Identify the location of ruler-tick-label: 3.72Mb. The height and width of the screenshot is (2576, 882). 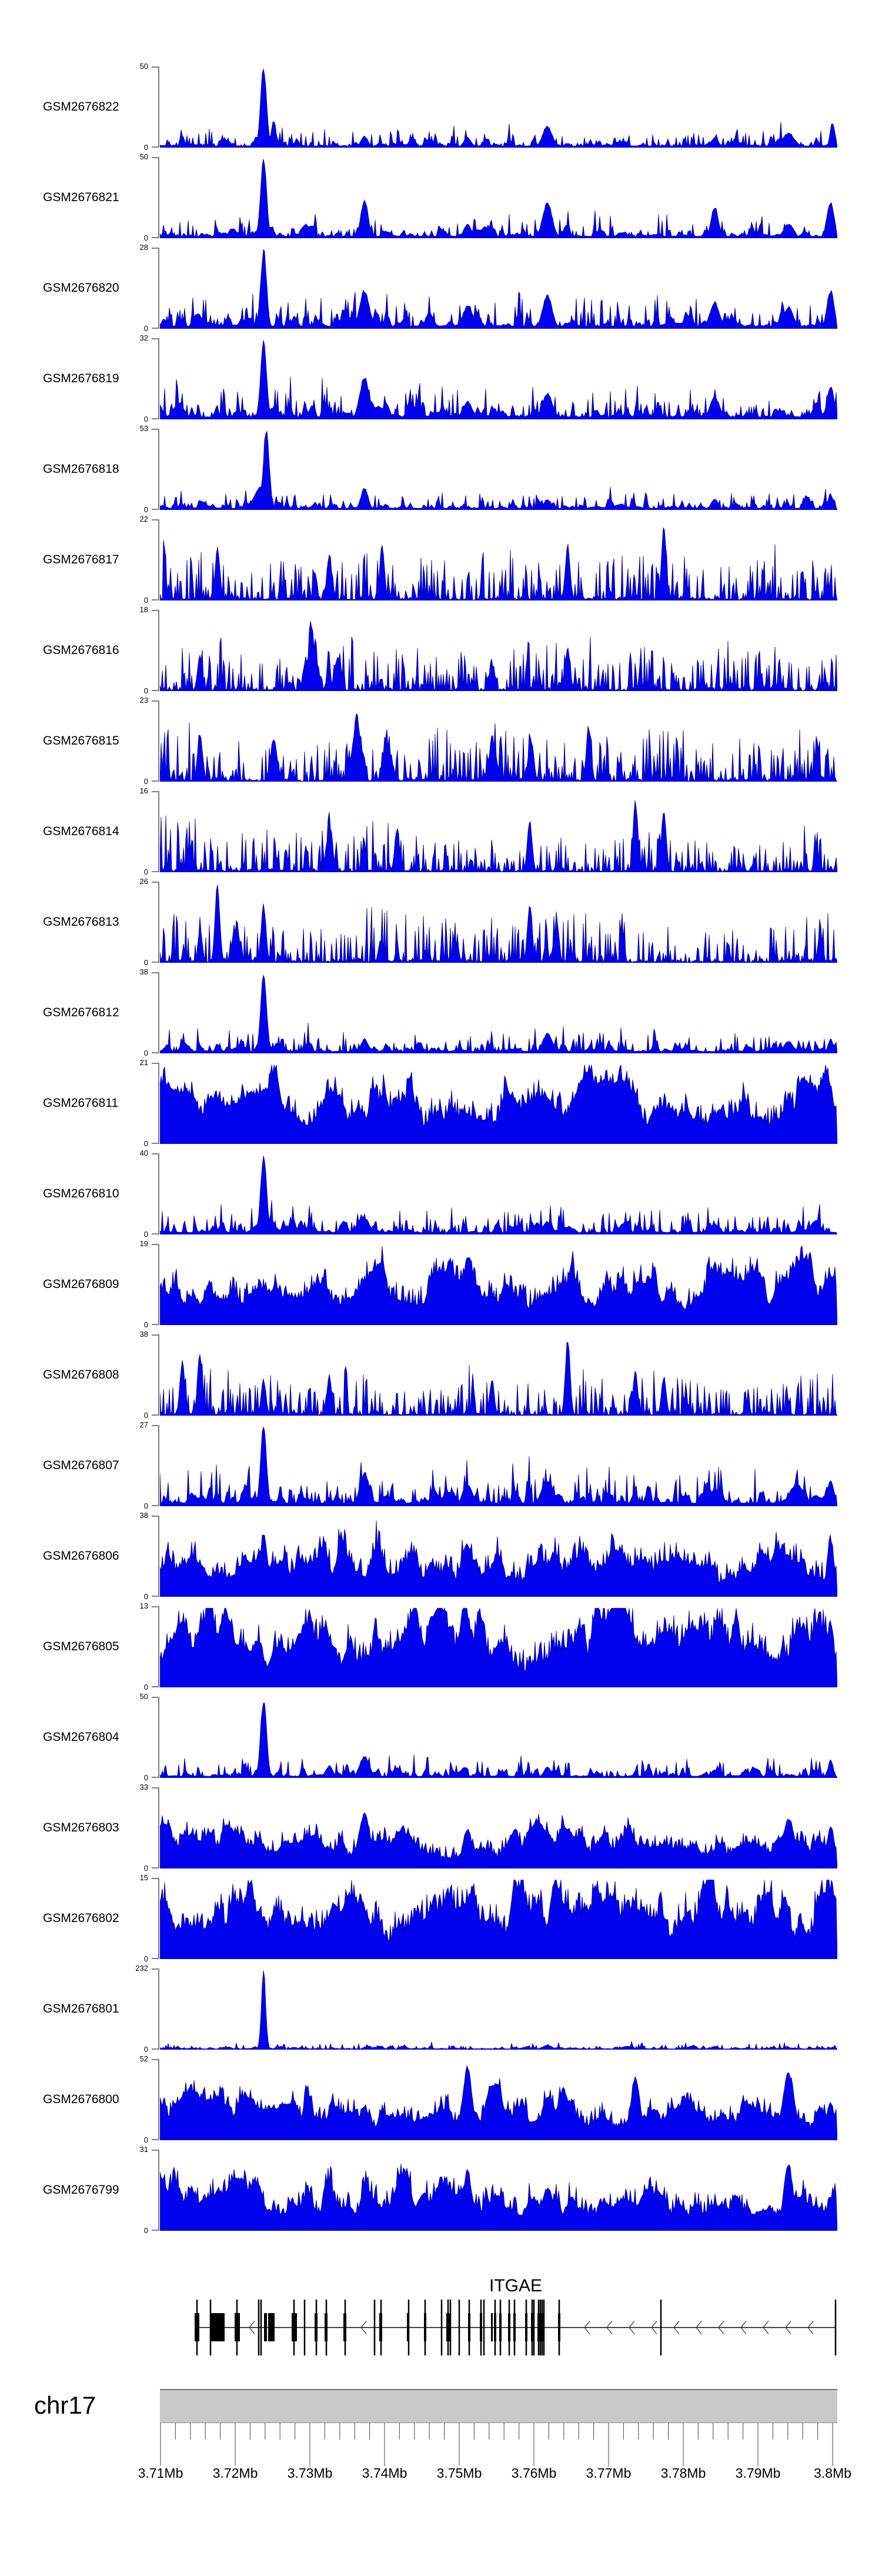
(235, 2473).